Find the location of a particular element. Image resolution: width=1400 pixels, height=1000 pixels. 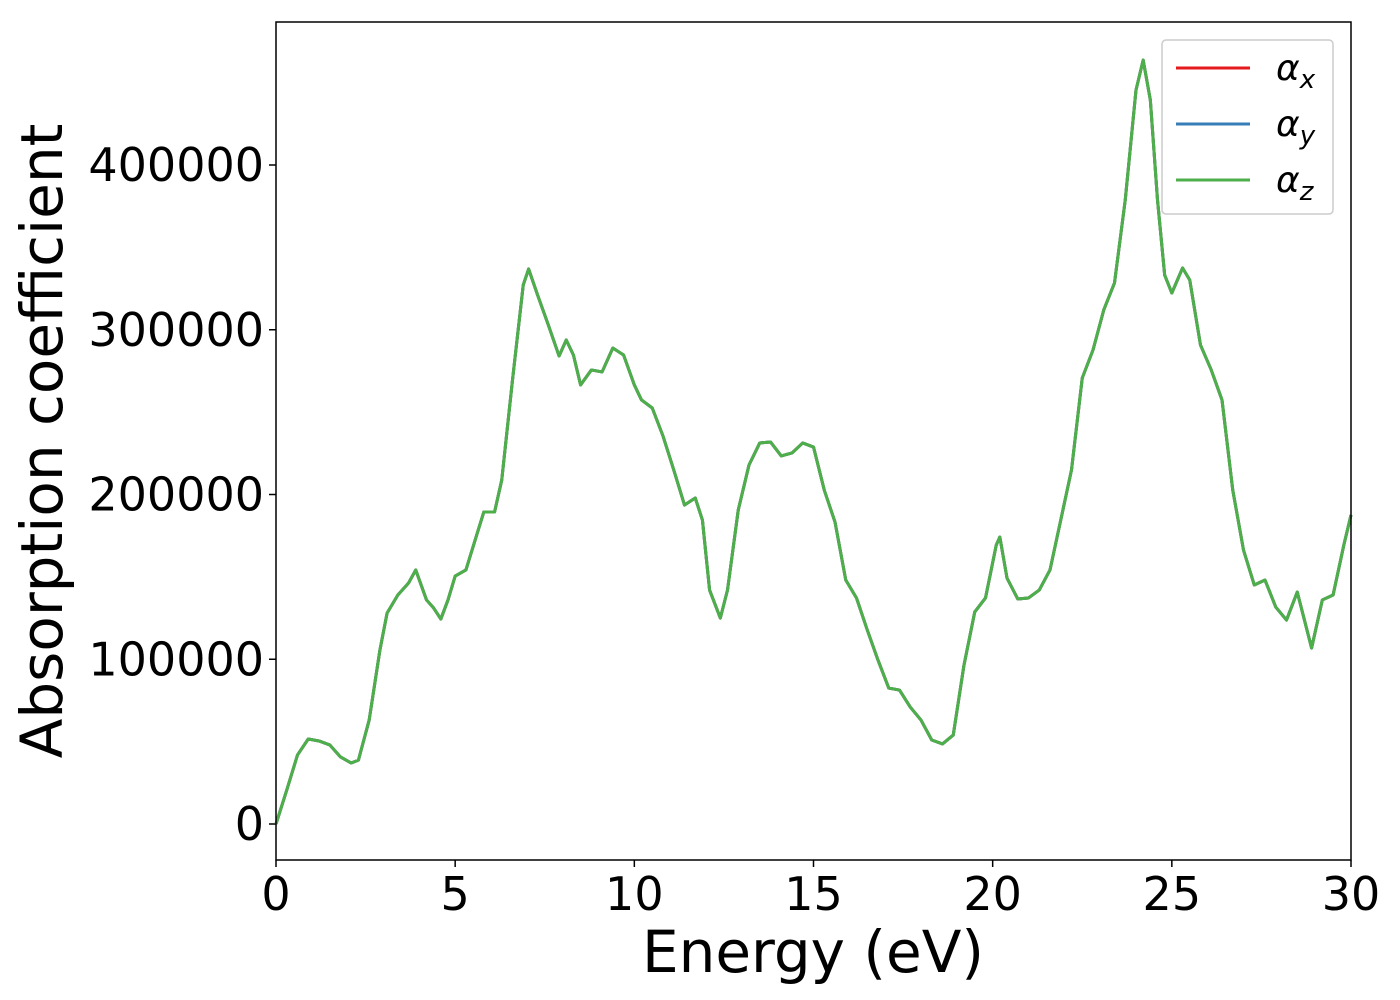

y-axis-label: Absorption coefficient is located at coordinates (42, 441).